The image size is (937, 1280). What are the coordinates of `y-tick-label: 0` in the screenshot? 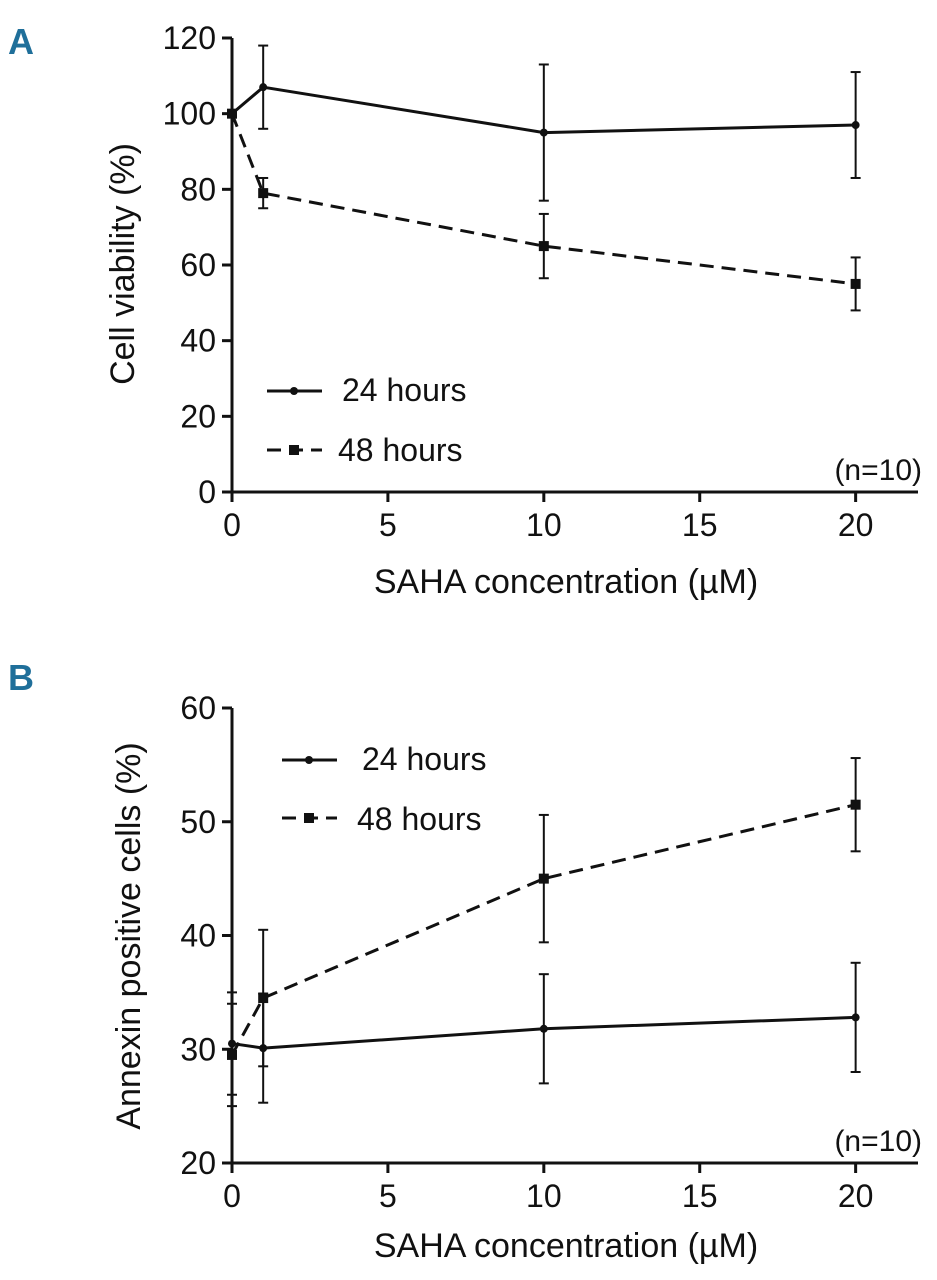 It's located at (207, 492).